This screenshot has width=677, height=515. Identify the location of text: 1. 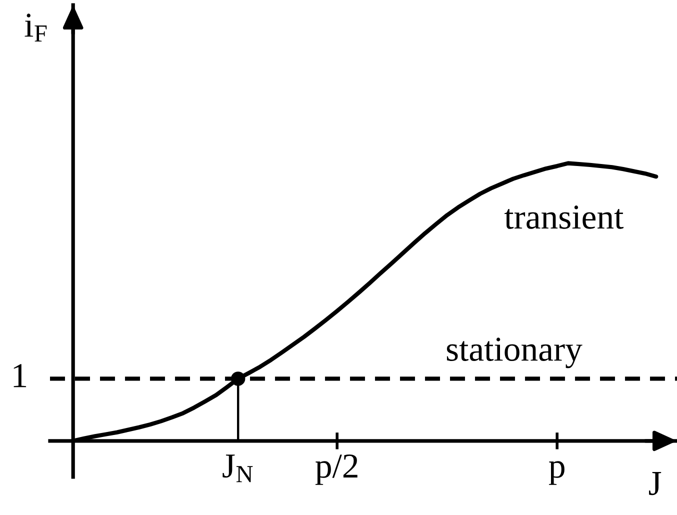
(20, 376).